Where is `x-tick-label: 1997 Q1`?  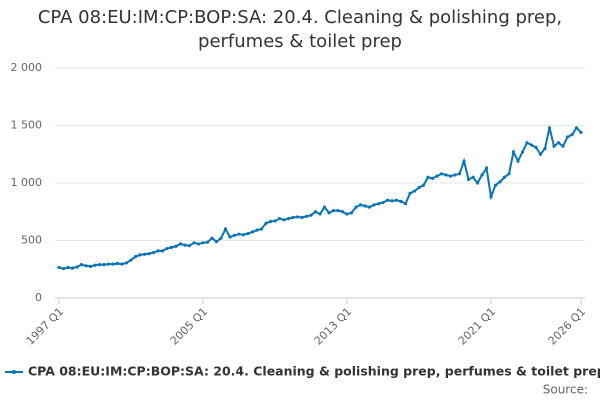 x-tick-label: 1997 Q1 is located at coordinates (45, 326).